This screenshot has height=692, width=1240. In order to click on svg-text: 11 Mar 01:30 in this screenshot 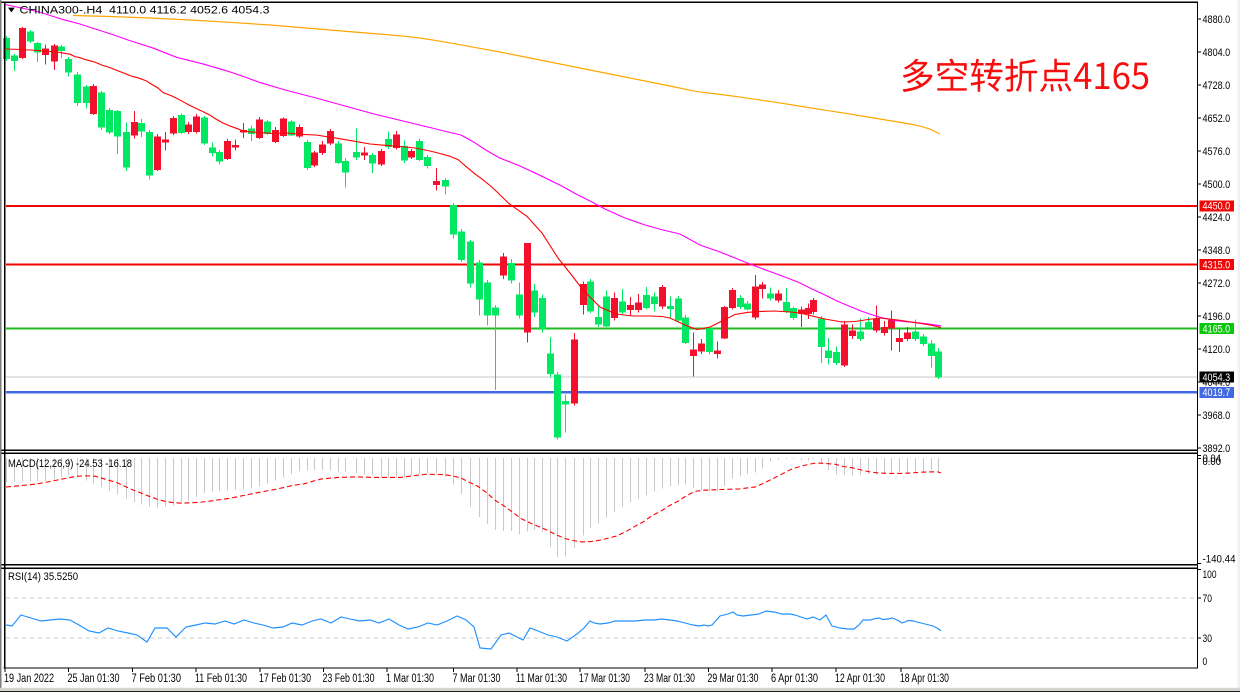, I will do `click(541, 679)`.